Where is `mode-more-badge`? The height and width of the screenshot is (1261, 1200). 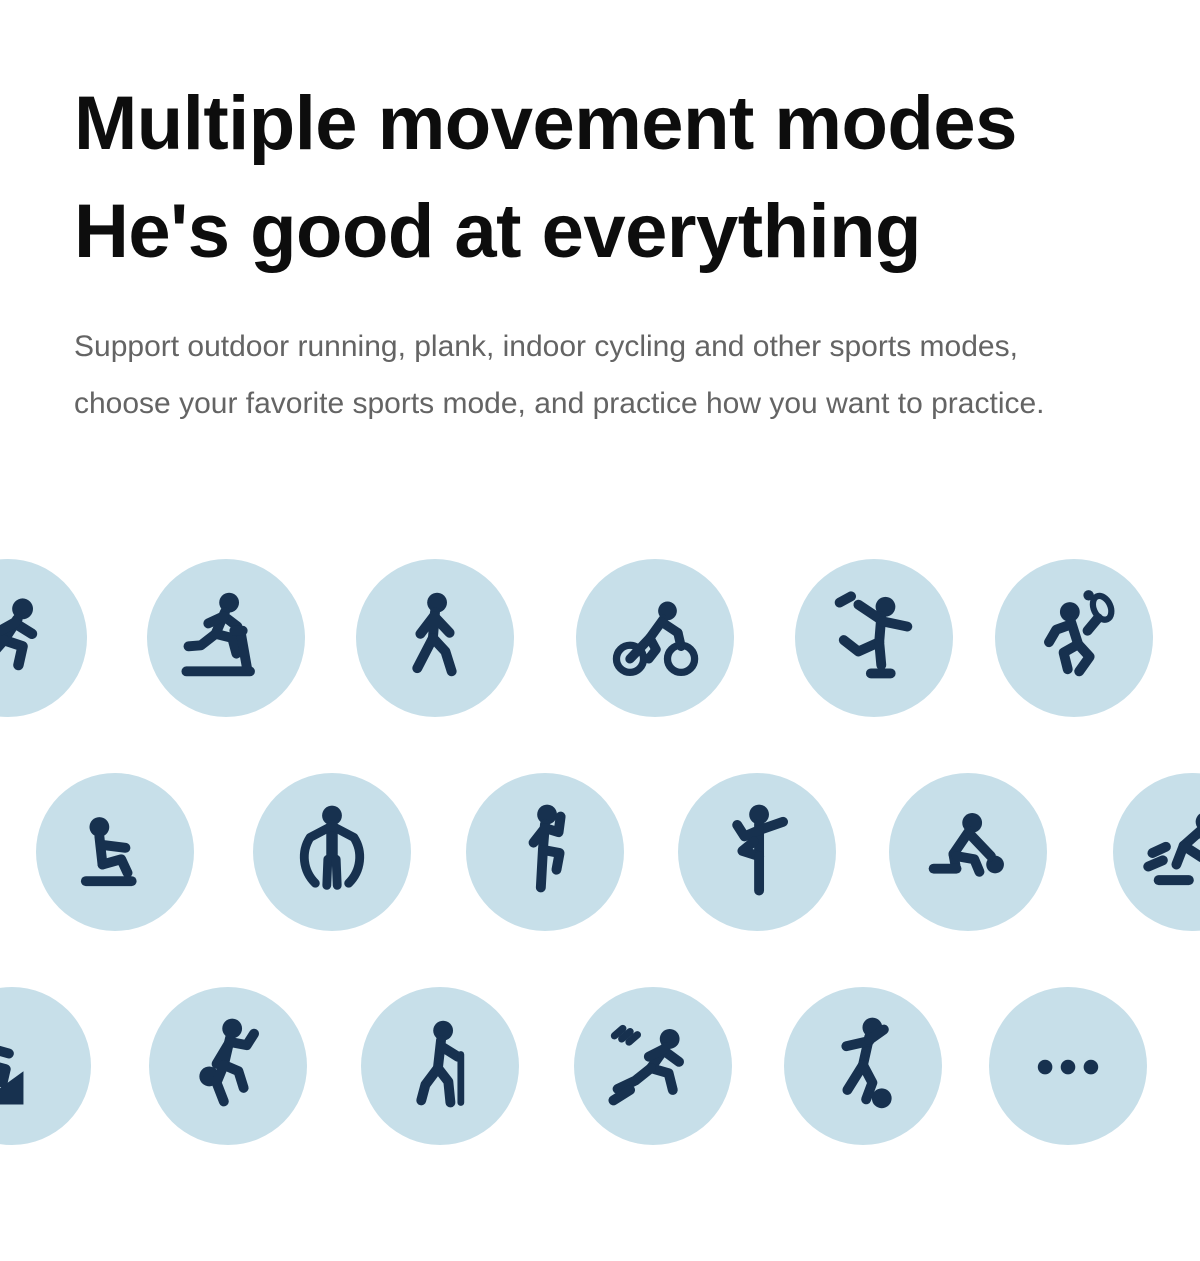
mode-more-badge is located at coordinates (1068, 1066).